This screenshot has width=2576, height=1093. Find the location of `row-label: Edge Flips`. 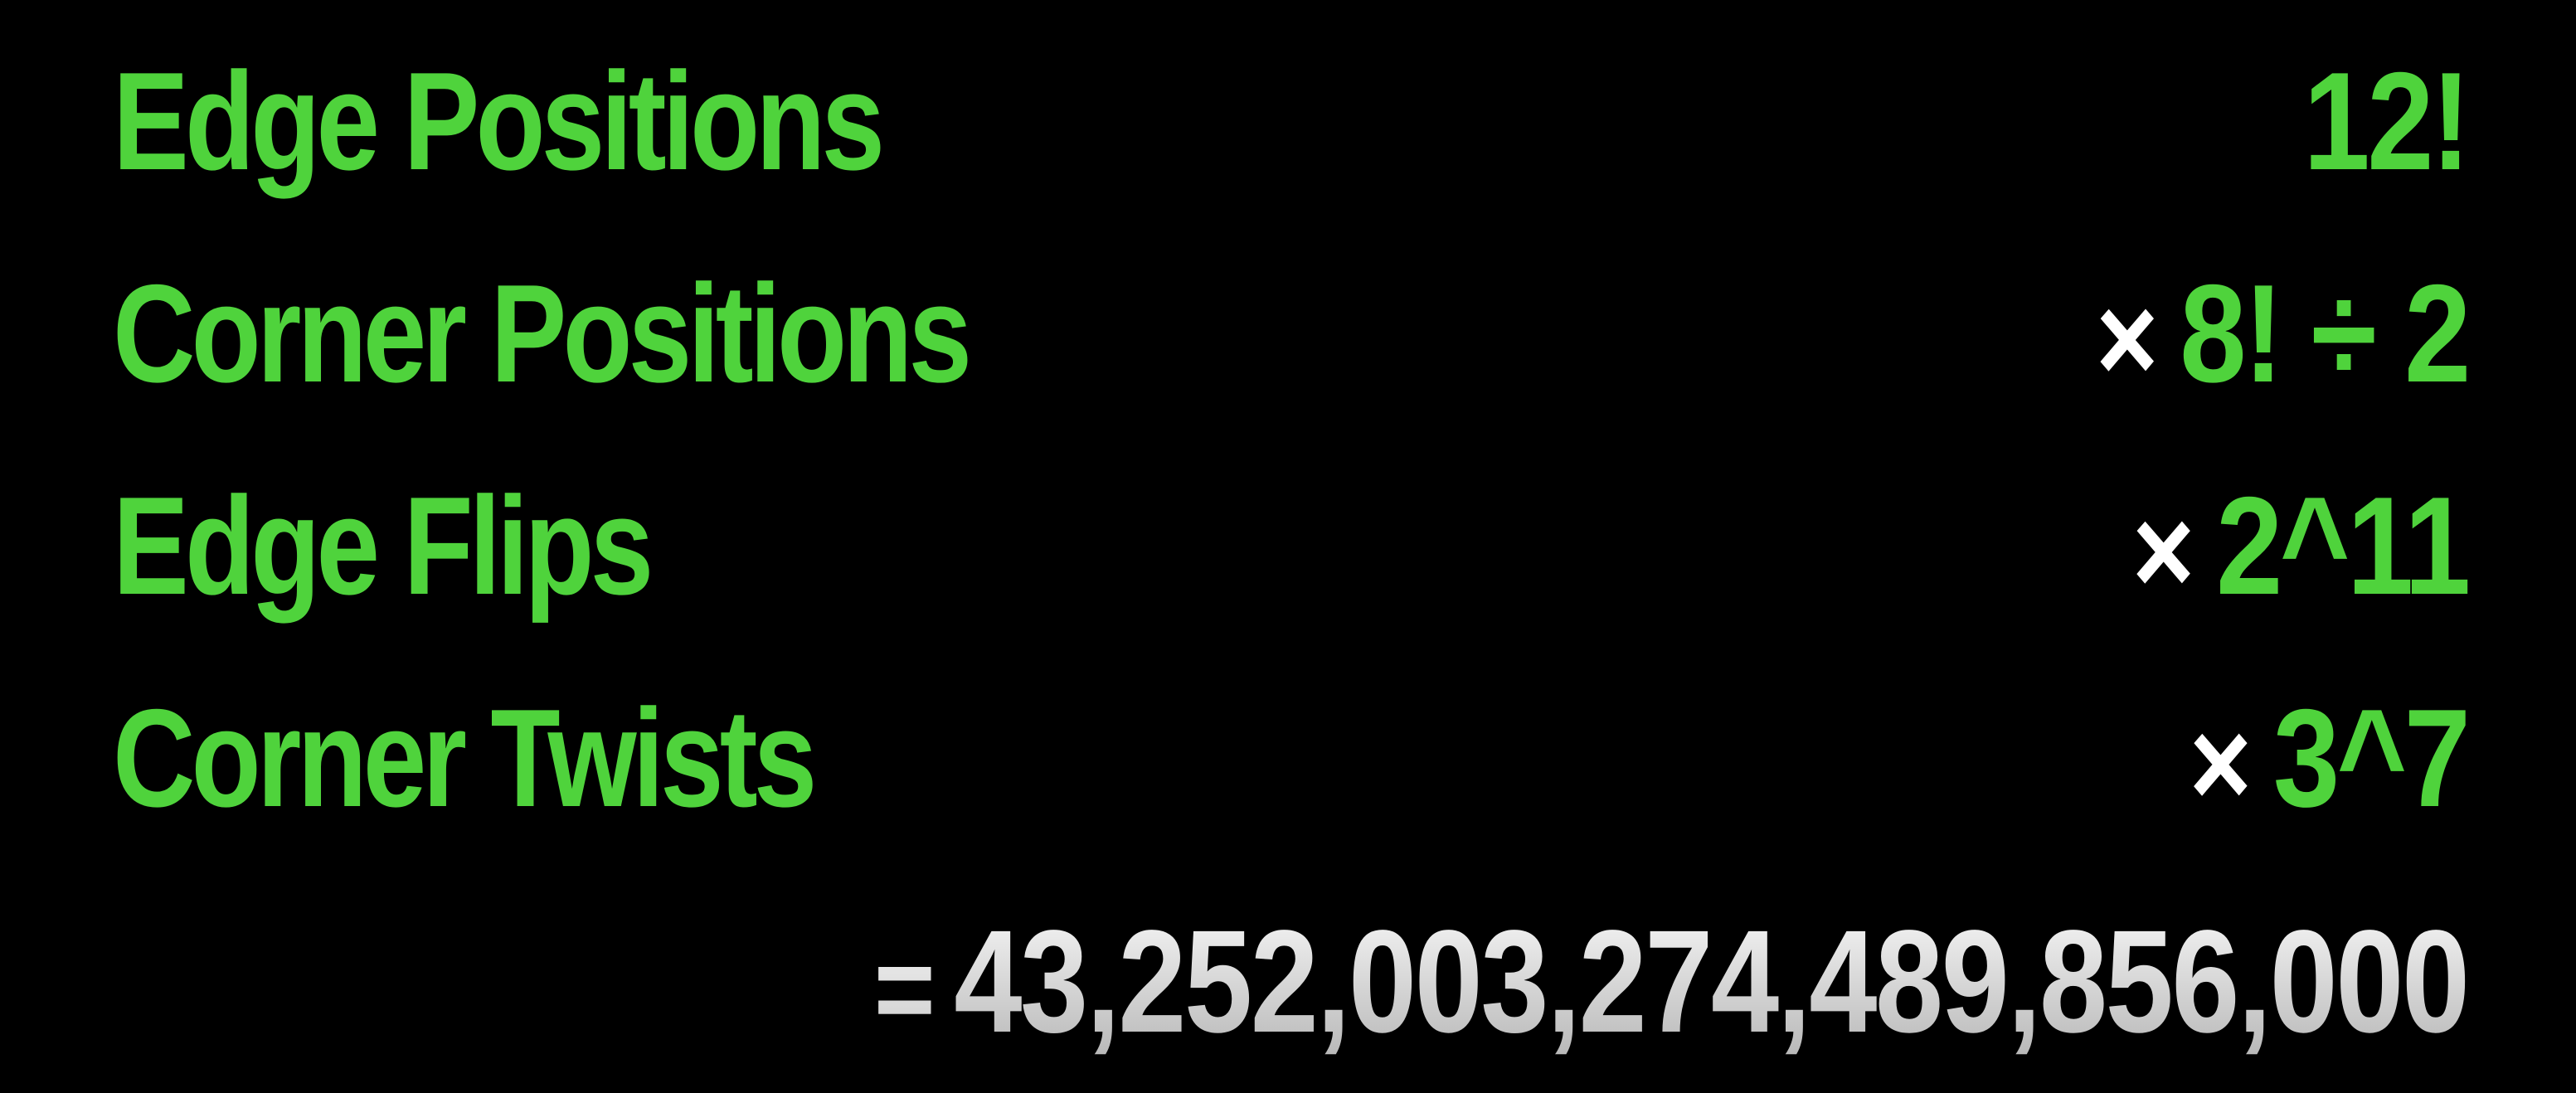

row-label: Edge Flips is located at coordinates (383, 546).